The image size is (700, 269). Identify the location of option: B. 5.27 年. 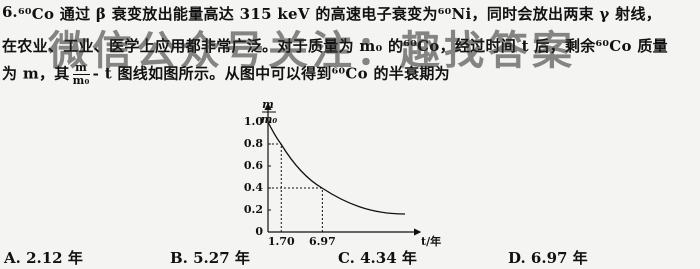
(210, 258).